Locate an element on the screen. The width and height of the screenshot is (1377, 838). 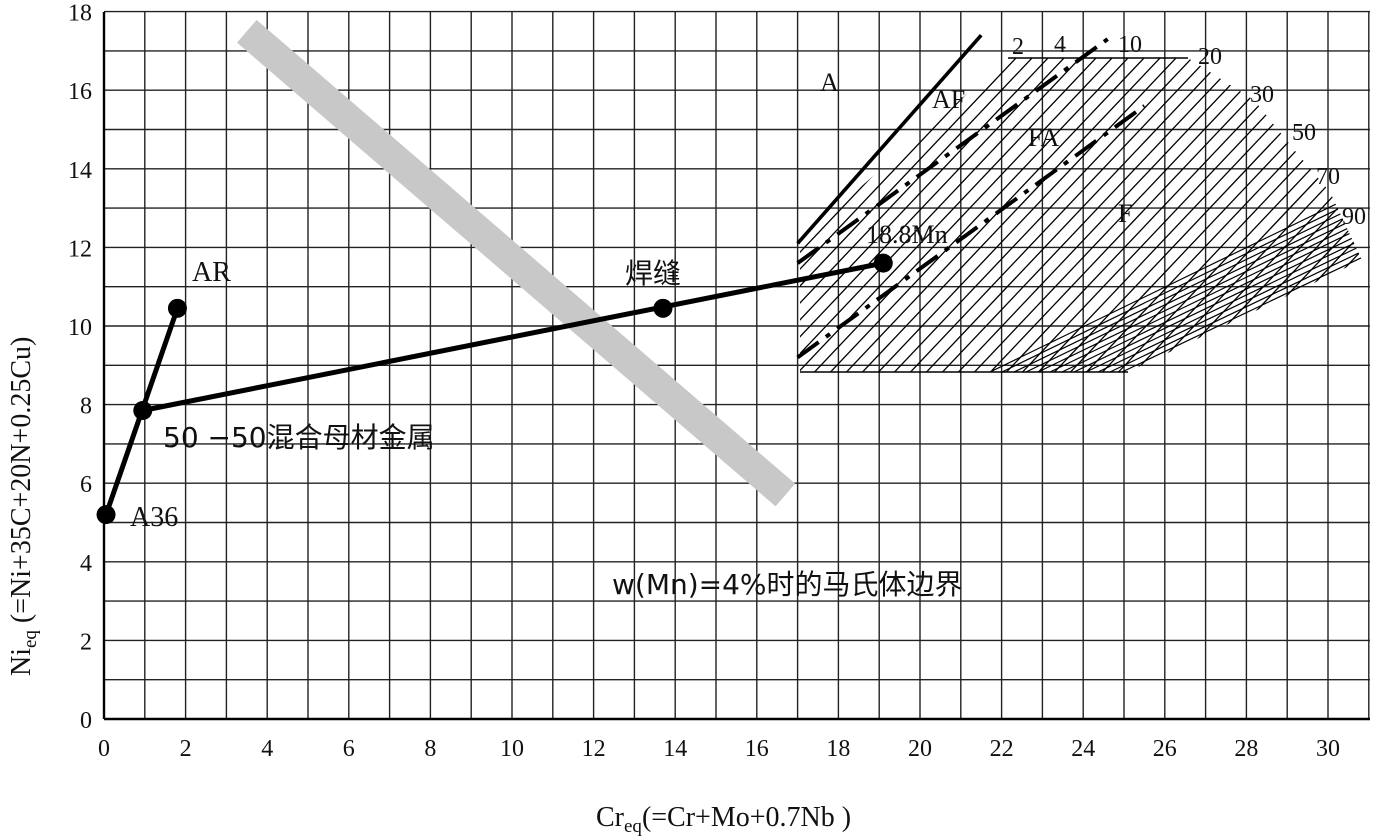
martensite-boundary-label: w(Mn)=4%时的马氏体边界 is located at coordinates (787, 584).